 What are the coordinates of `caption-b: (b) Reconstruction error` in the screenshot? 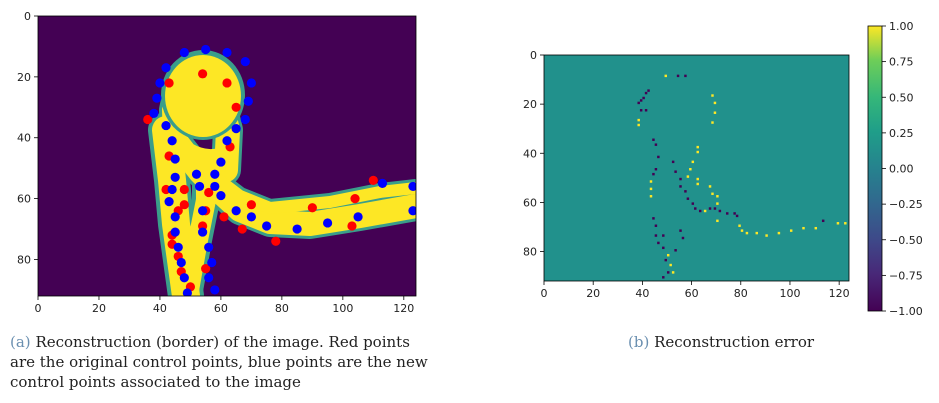 It's located at (758, 342).